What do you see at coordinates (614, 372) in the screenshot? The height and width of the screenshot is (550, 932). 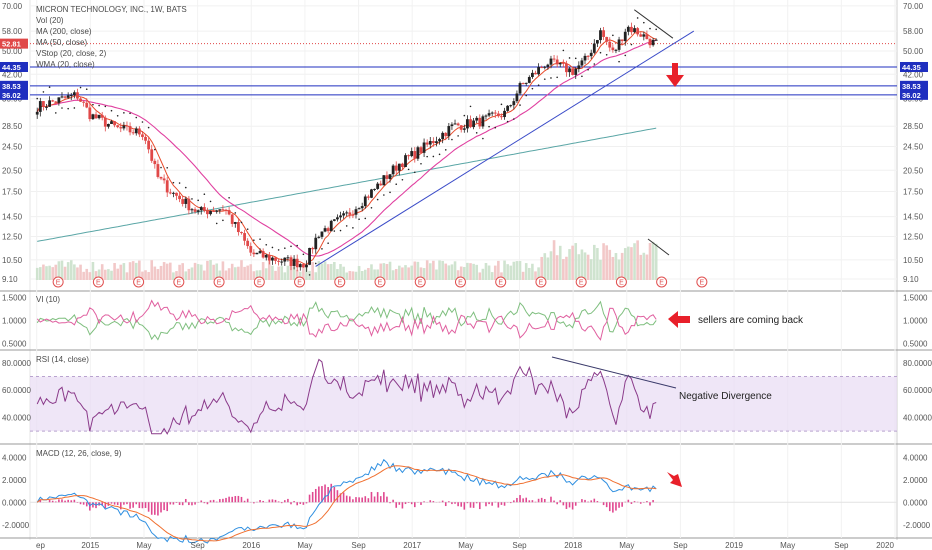 I see `divergence-line` at bounding box center [614, 372].